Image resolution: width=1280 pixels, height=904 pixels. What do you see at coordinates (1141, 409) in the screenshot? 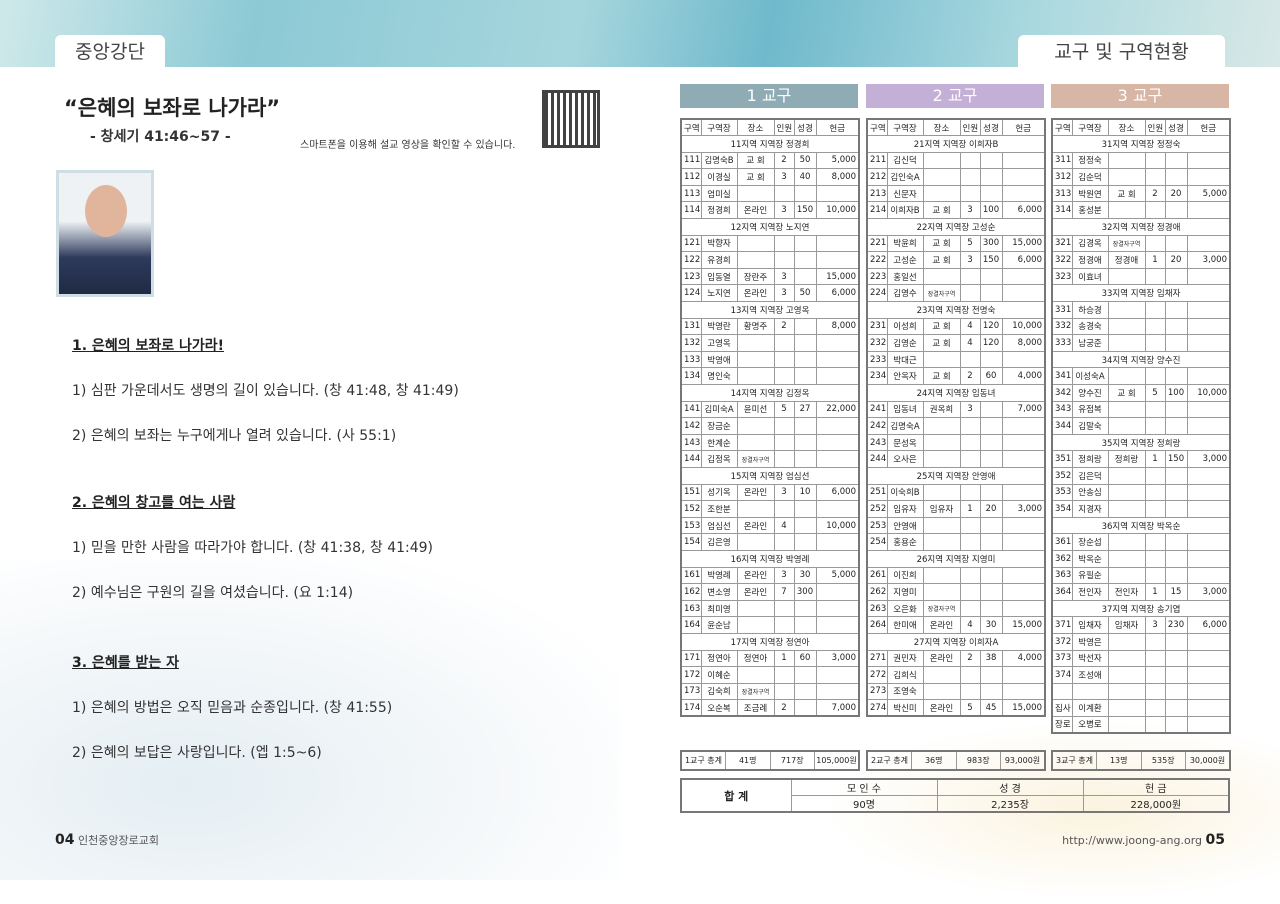
I see `table-row: 343 유점복` at bounding box center [1141, 409].